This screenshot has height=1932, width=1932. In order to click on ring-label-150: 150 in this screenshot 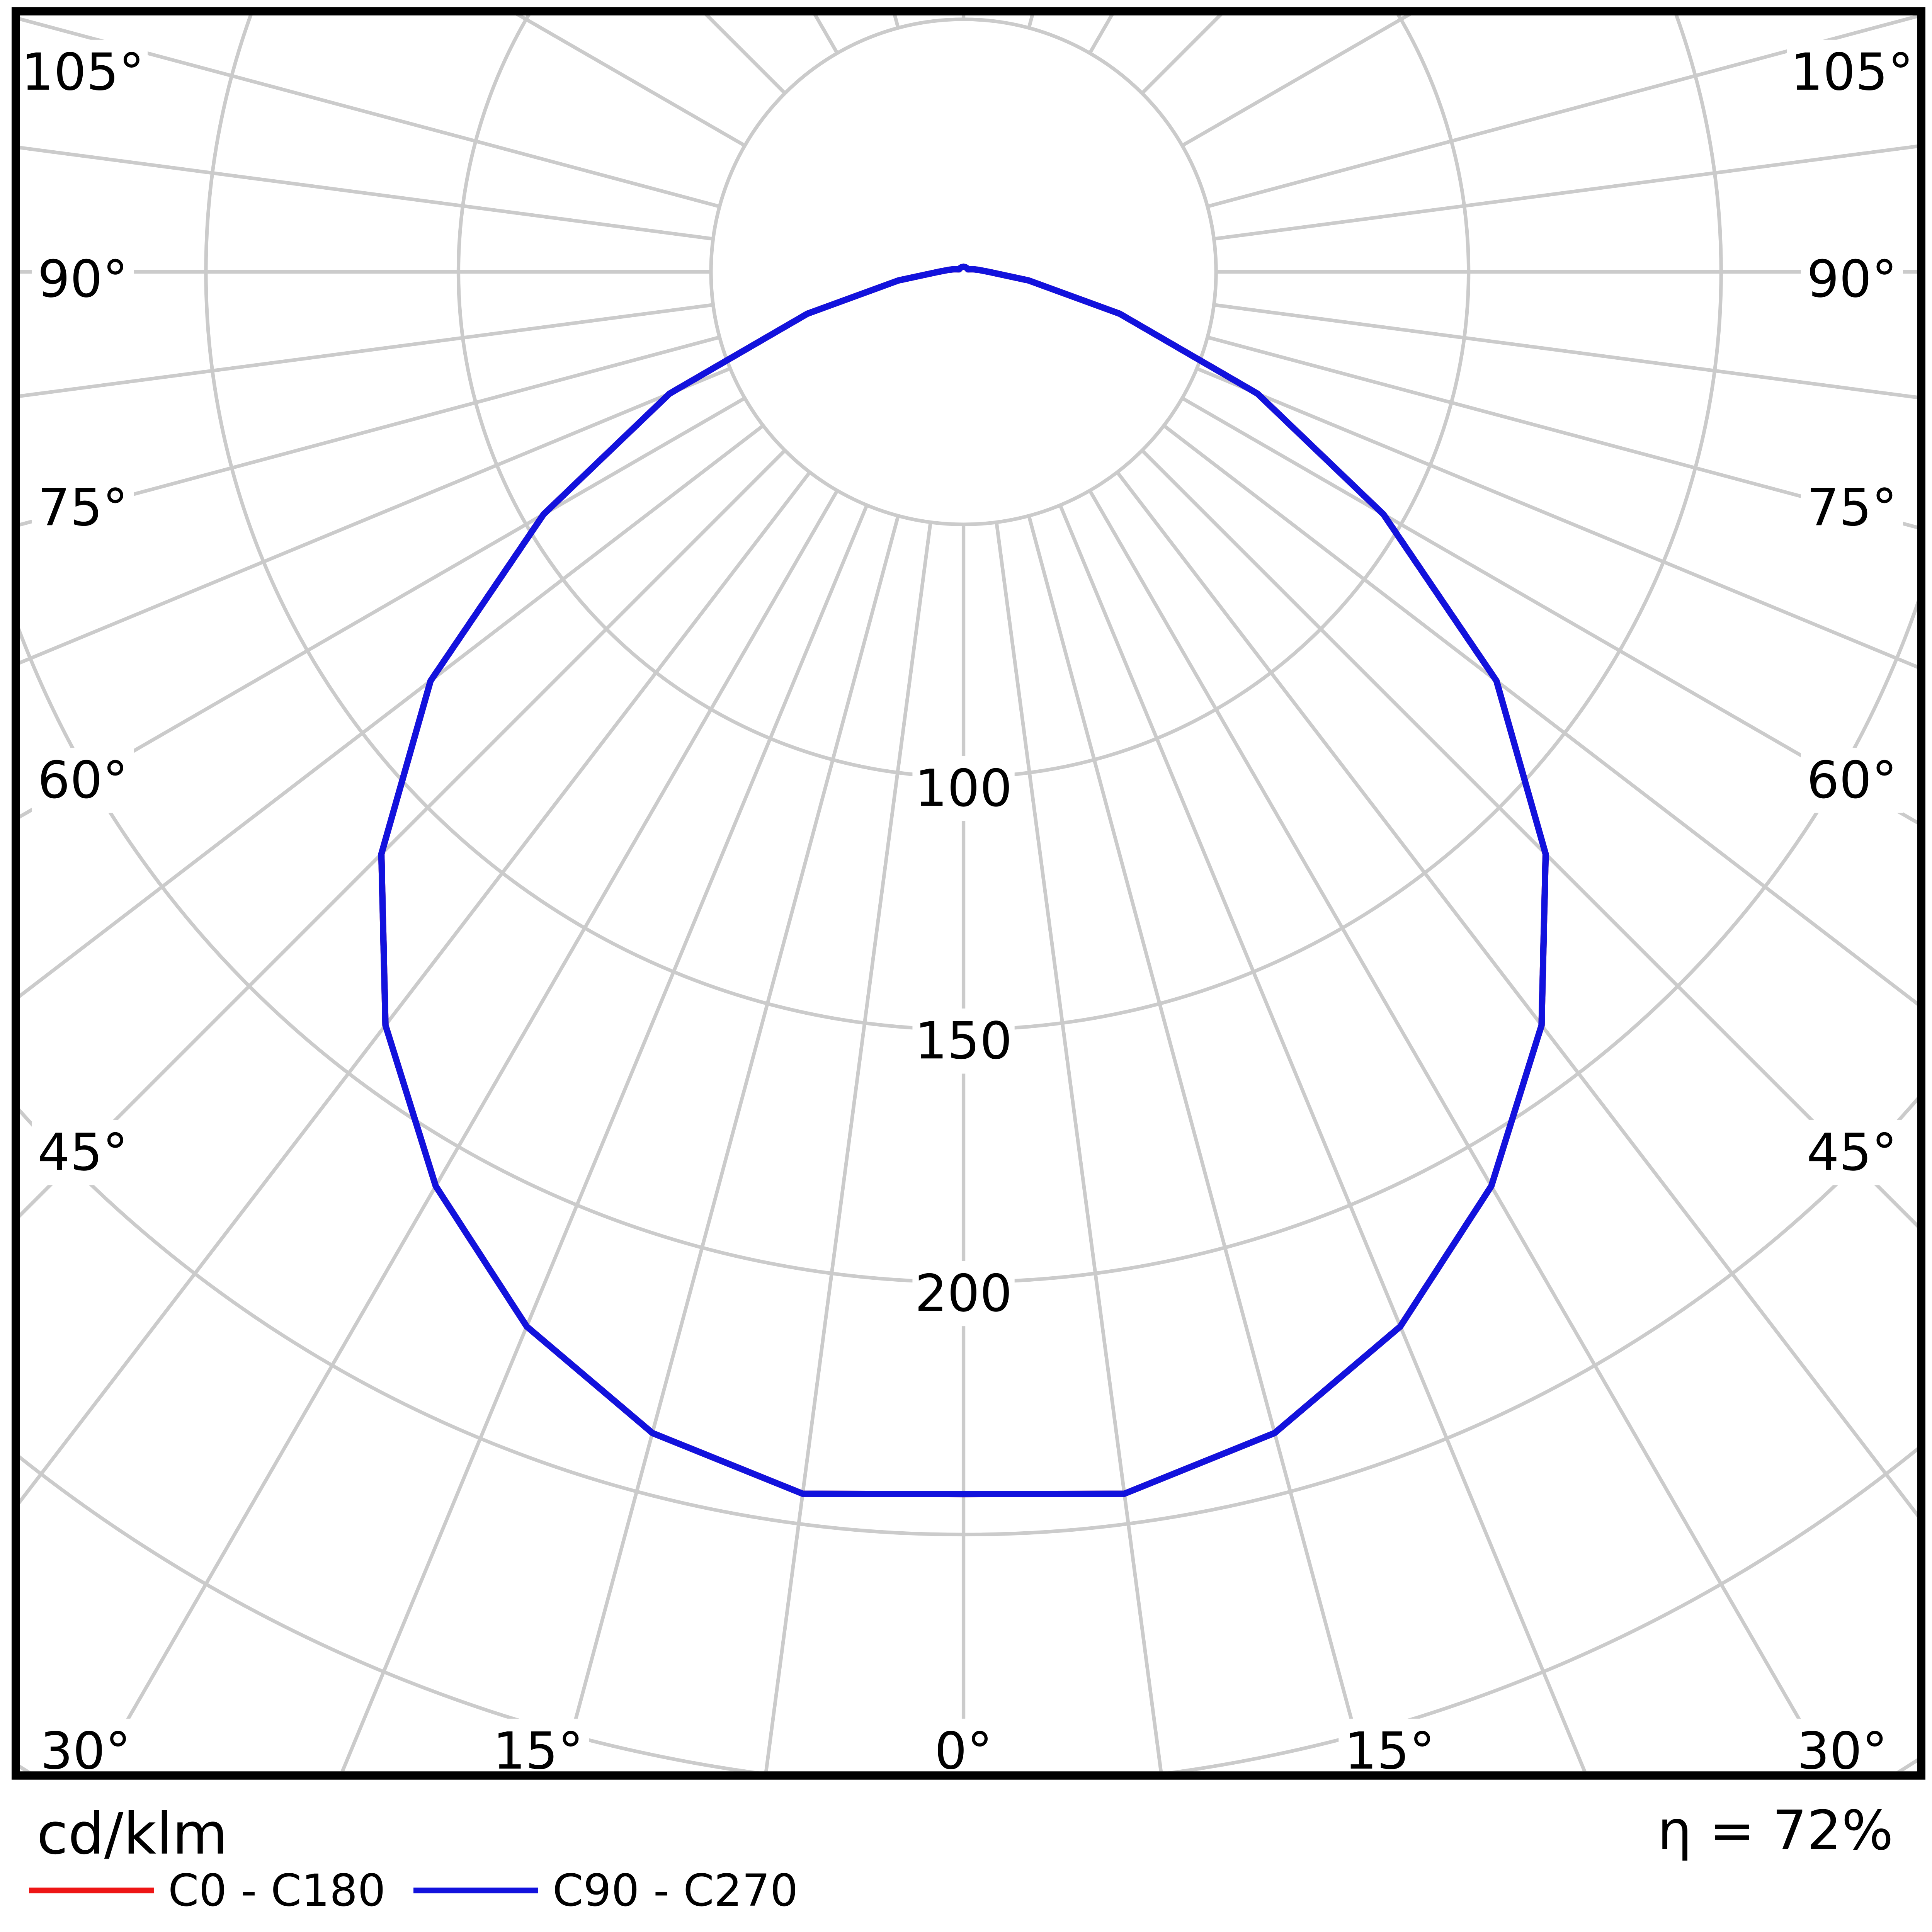, I will do `click(964, 1041)`.